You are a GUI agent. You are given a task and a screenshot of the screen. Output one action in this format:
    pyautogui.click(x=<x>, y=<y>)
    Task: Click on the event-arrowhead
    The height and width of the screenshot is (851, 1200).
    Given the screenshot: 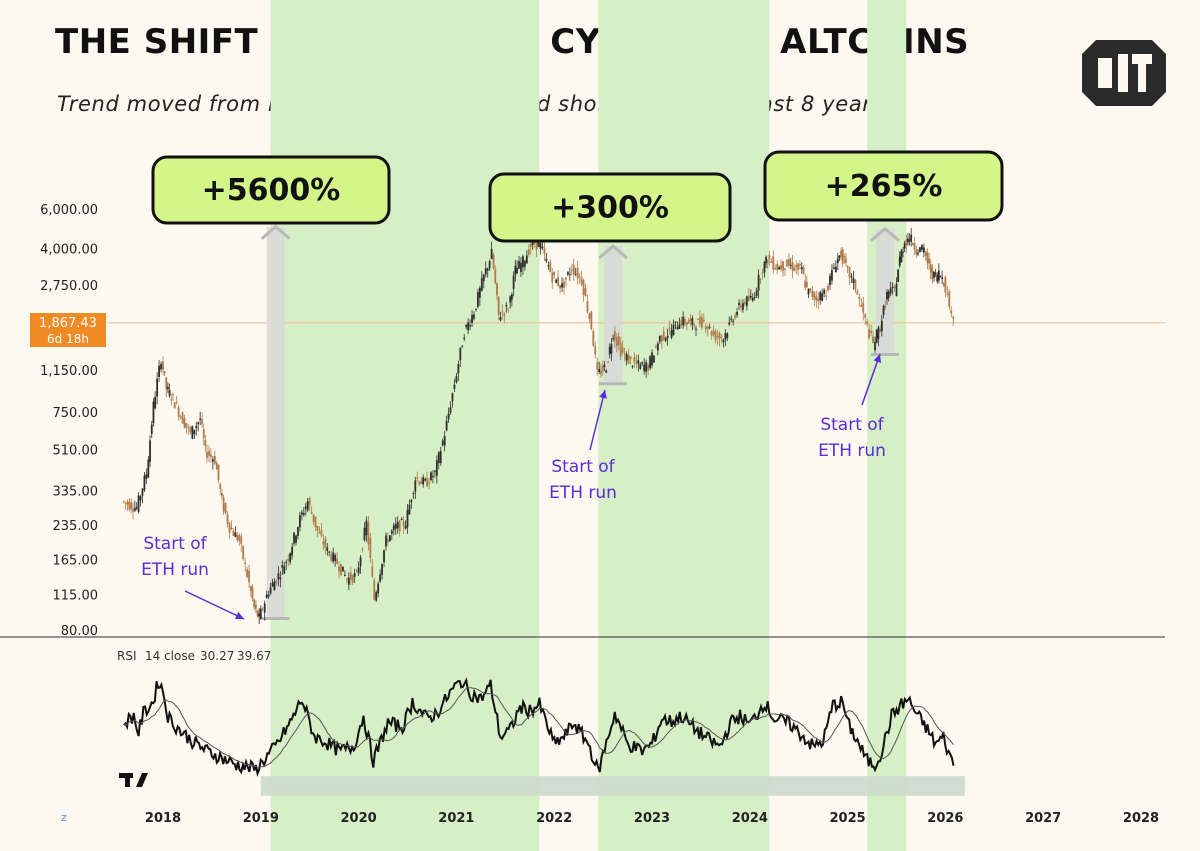 What is the action you would take?
    pyautogui.click(x=603, y=394)
    